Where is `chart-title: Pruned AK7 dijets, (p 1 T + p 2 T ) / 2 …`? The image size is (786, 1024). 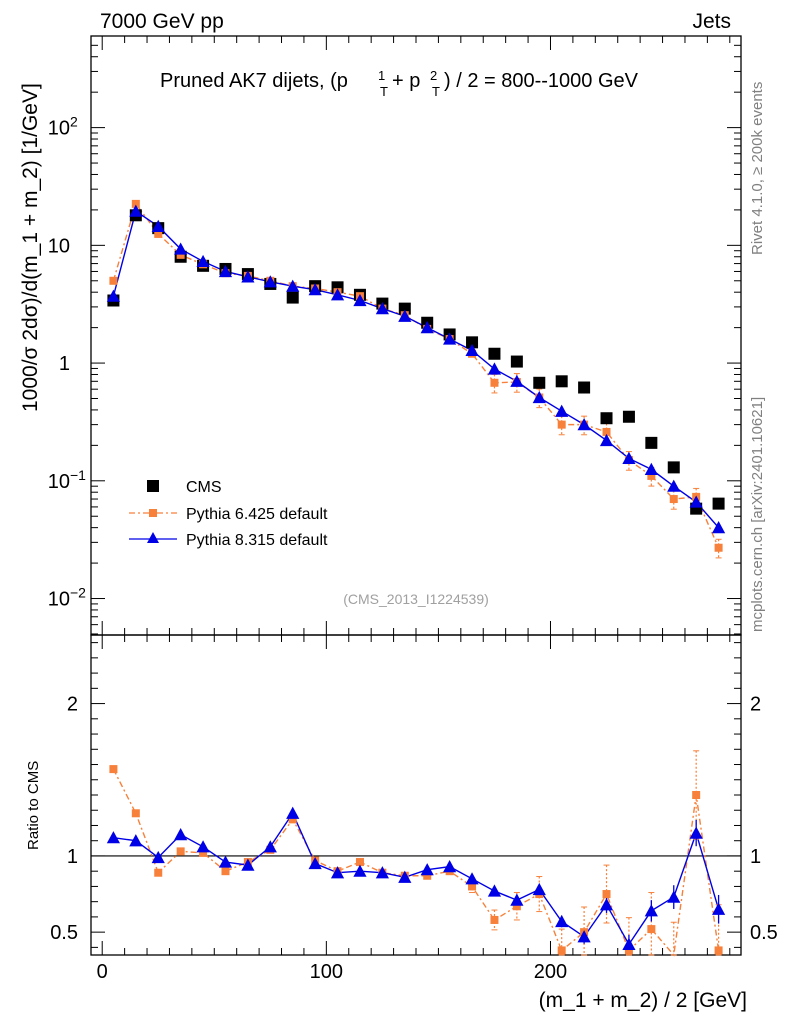 chart-title: Pruned AK7 dijets, (p 1 T + p 2 T ) / 2 … is located at coordinates (399, 83).